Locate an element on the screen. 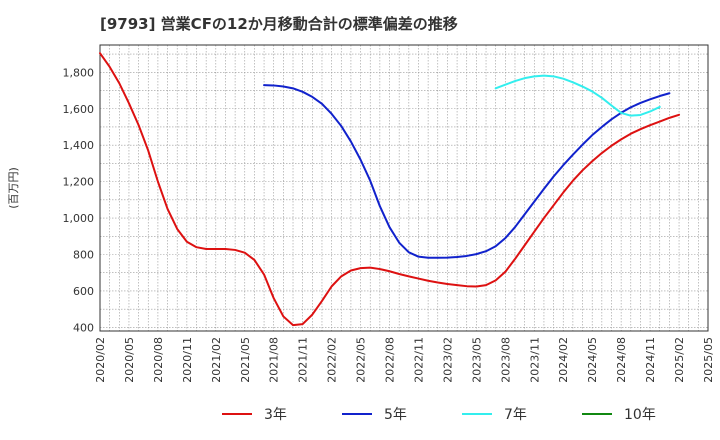 The width and height of the screenshot is (720, 440). x-tick-label: 2020/11 is located at coordinates (187, 360).